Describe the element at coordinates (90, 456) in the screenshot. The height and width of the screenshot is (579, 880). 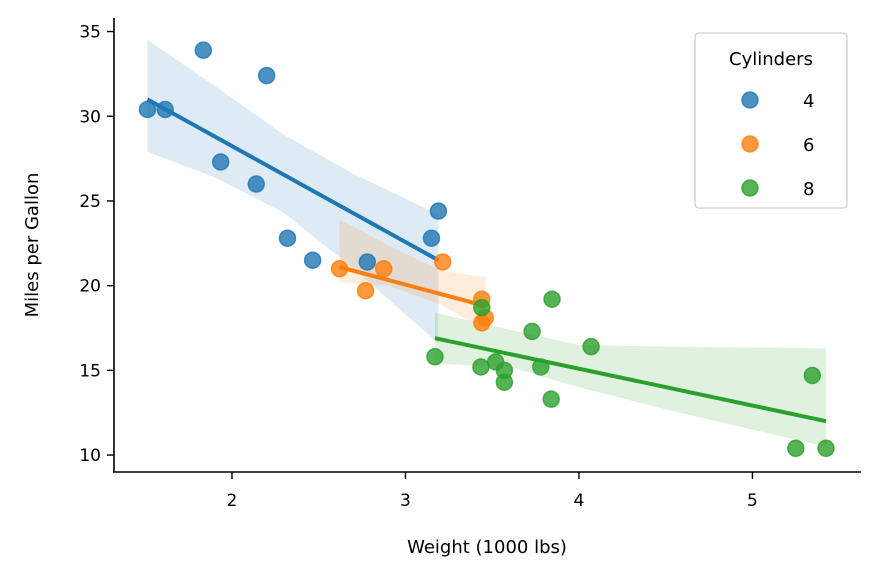
I see `y-tick-label: 10` at that location.